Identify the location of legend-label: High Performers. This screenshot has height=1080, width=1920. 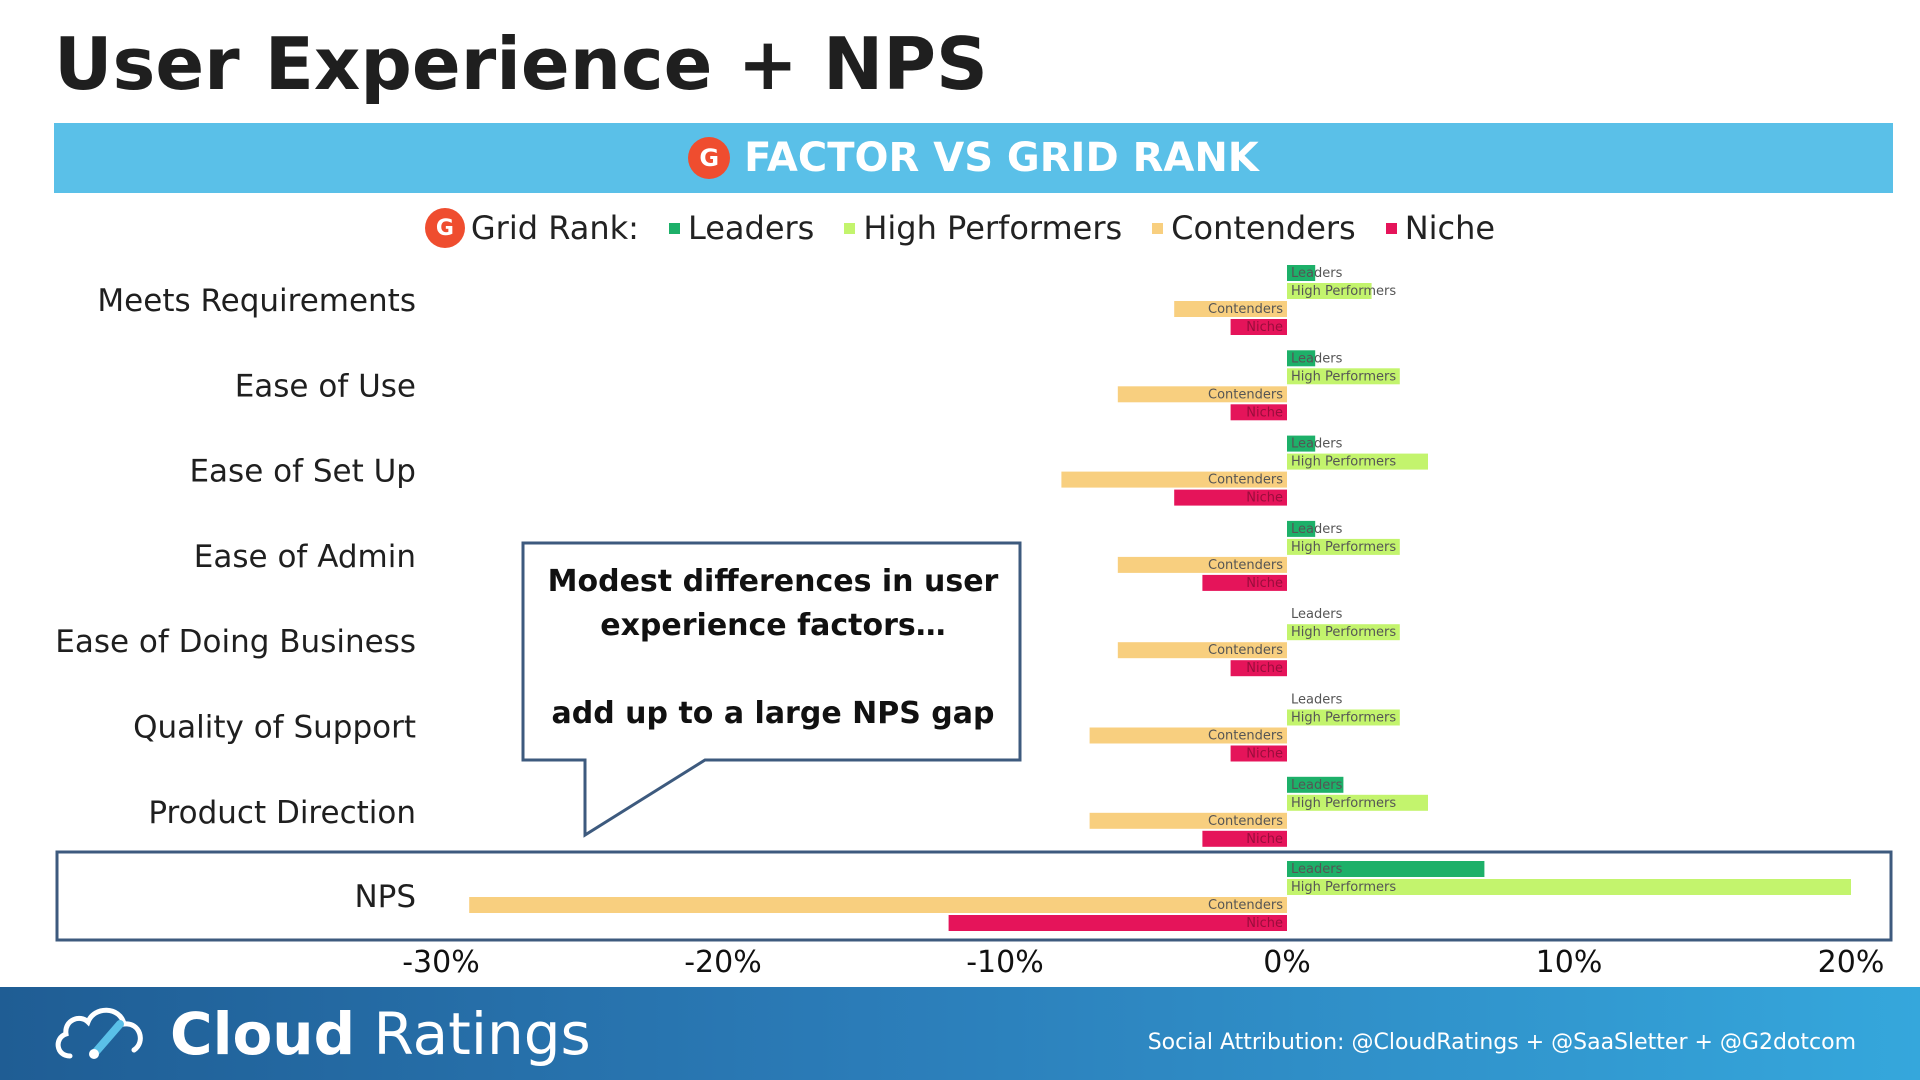
(993, 228).